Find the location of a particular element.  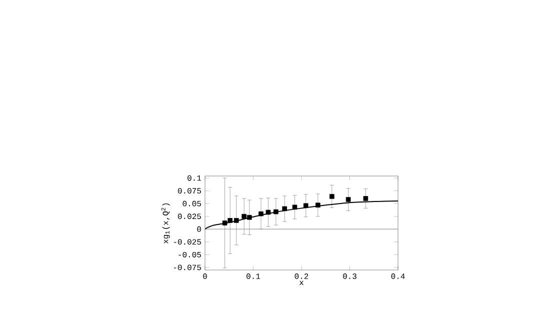

x-tick-label: 0.3 is located at coordinates (349, 276).